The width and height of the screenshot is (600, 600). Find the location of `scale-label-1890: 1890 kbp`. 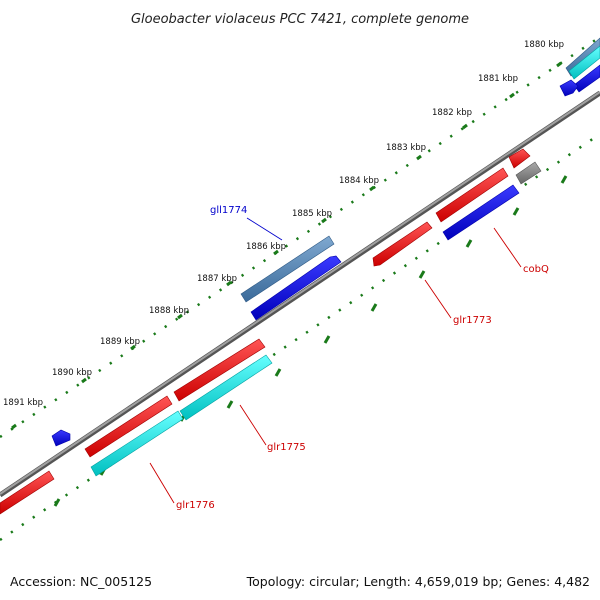

scale-label-1890: 1890 kbp is located at coordinates (72, 373).